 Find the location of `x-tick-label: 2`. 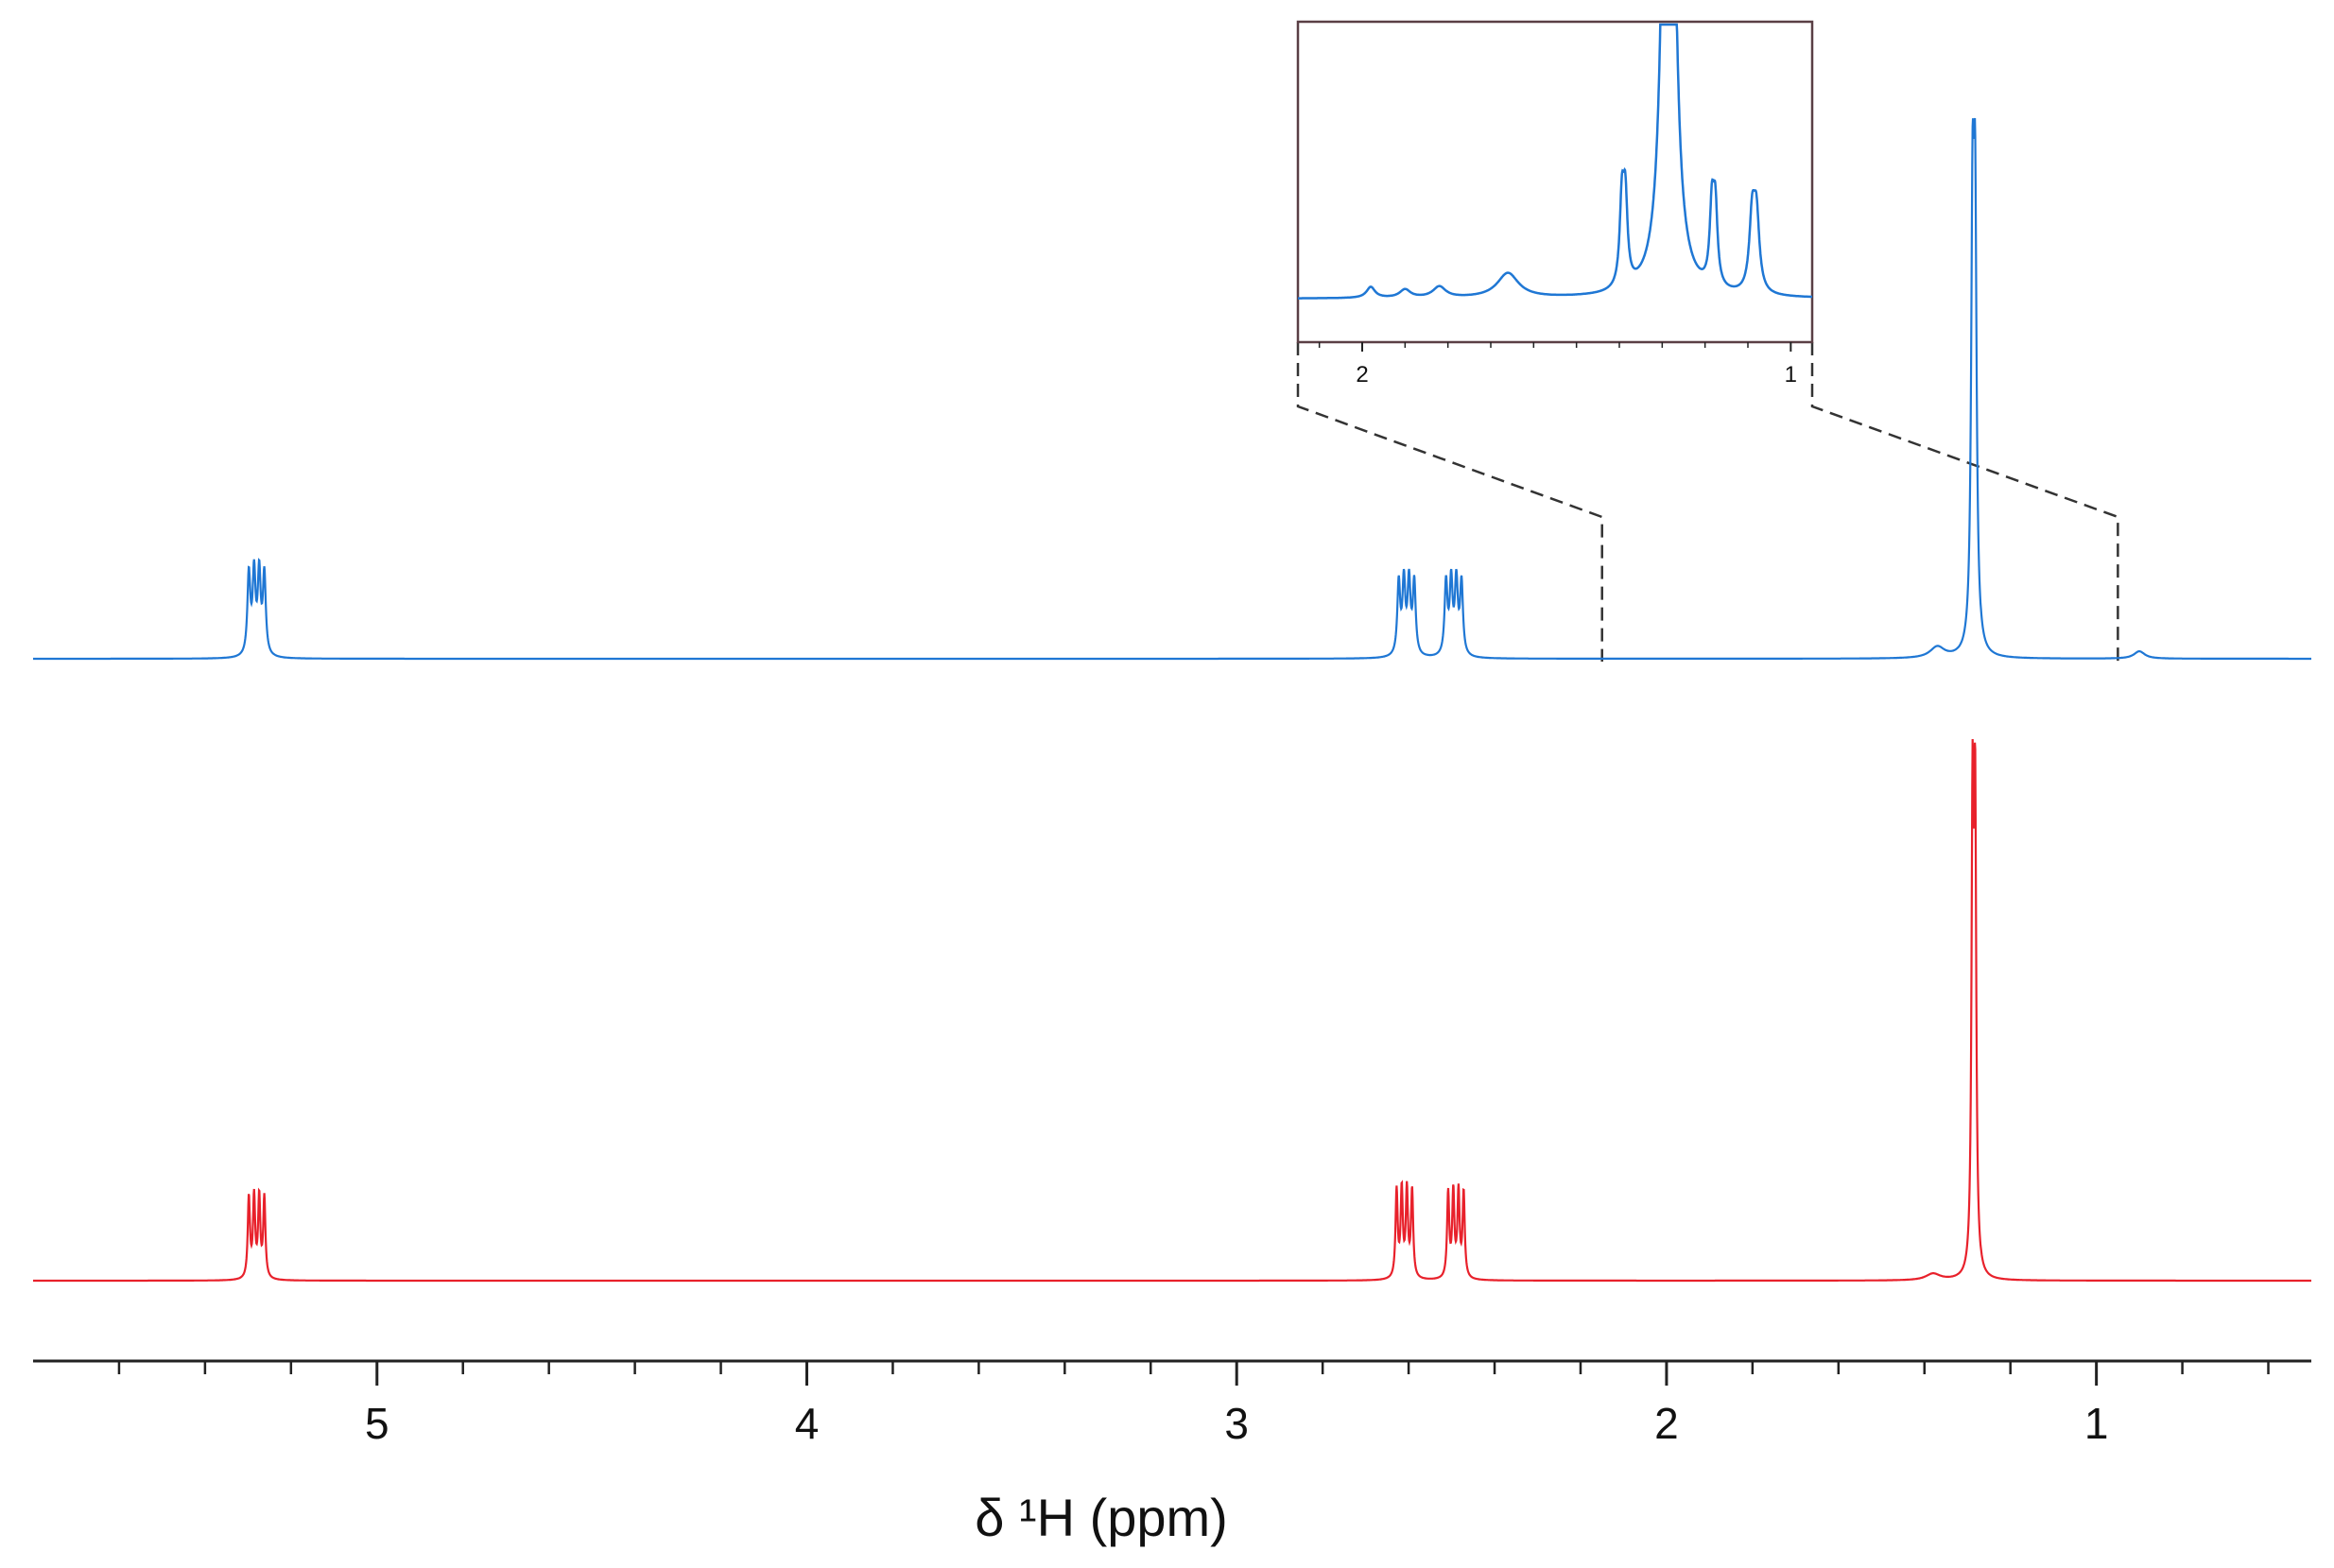

x-tick-label: 2 is located at coordinates (1667, 1423).